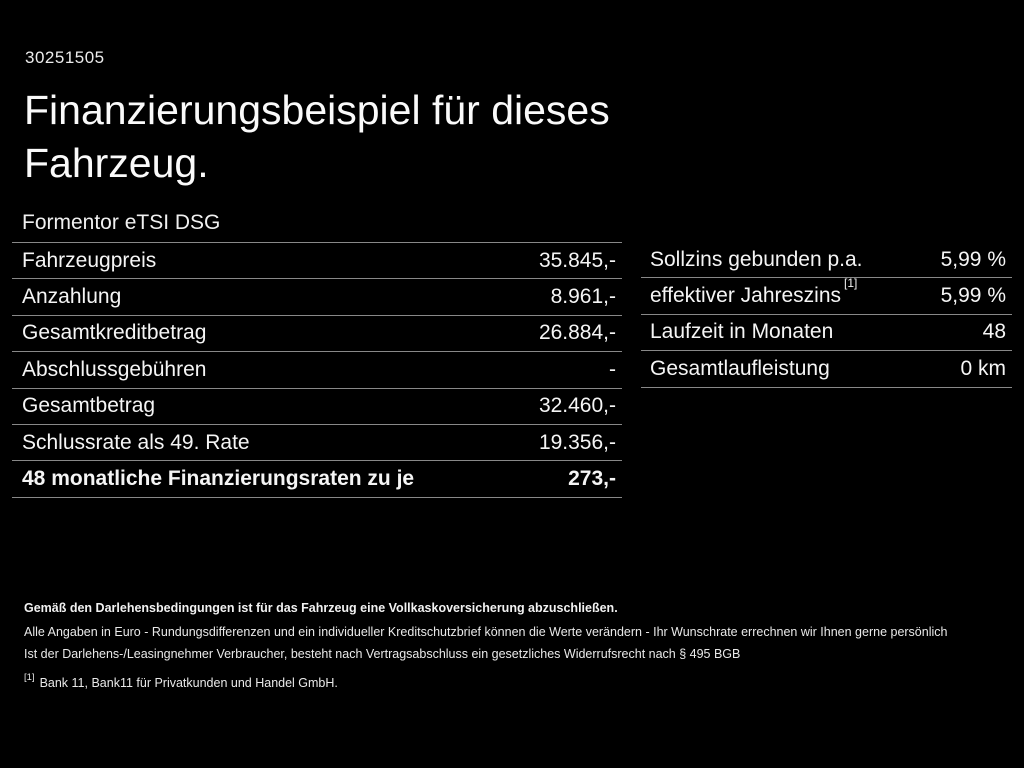 The width and height of the screenshot is (1024, 768). What do you see at coordinates (114, 369) in the screenshot?
I see `row-label: Abschlussgebühren` at bounding box center [114, 369].